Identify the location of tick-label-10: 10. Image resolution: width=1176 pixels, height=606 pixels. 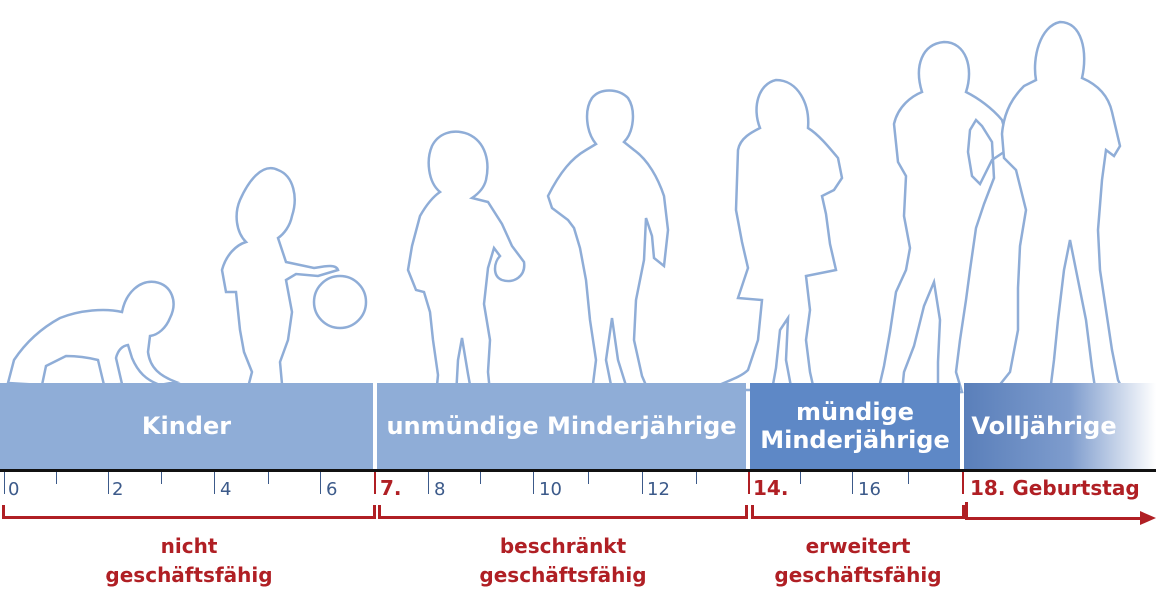
(550, 489).